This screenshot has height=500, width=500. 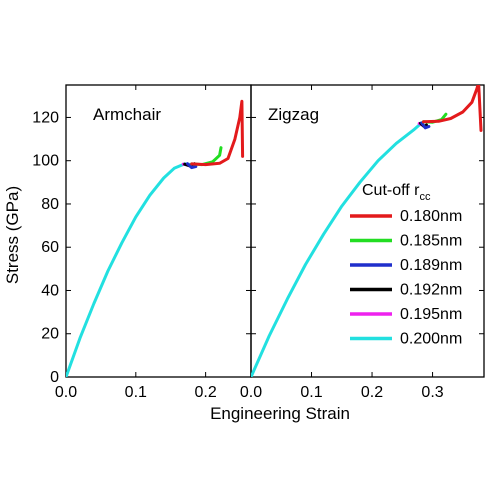 What do you see at coordinates (431, 290) in the screenshot?
I see `legend-entry-label: 0.192nm` at bounding box center [431, 290].